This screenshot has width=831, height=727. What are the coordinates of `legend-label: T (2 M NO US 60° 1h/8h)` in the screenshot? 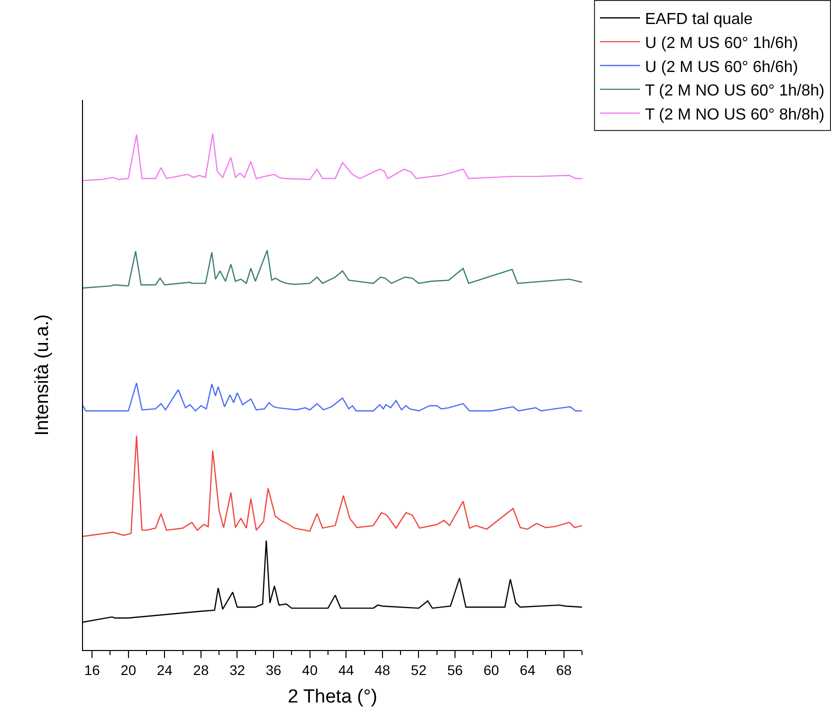 It's located at (734, 91).